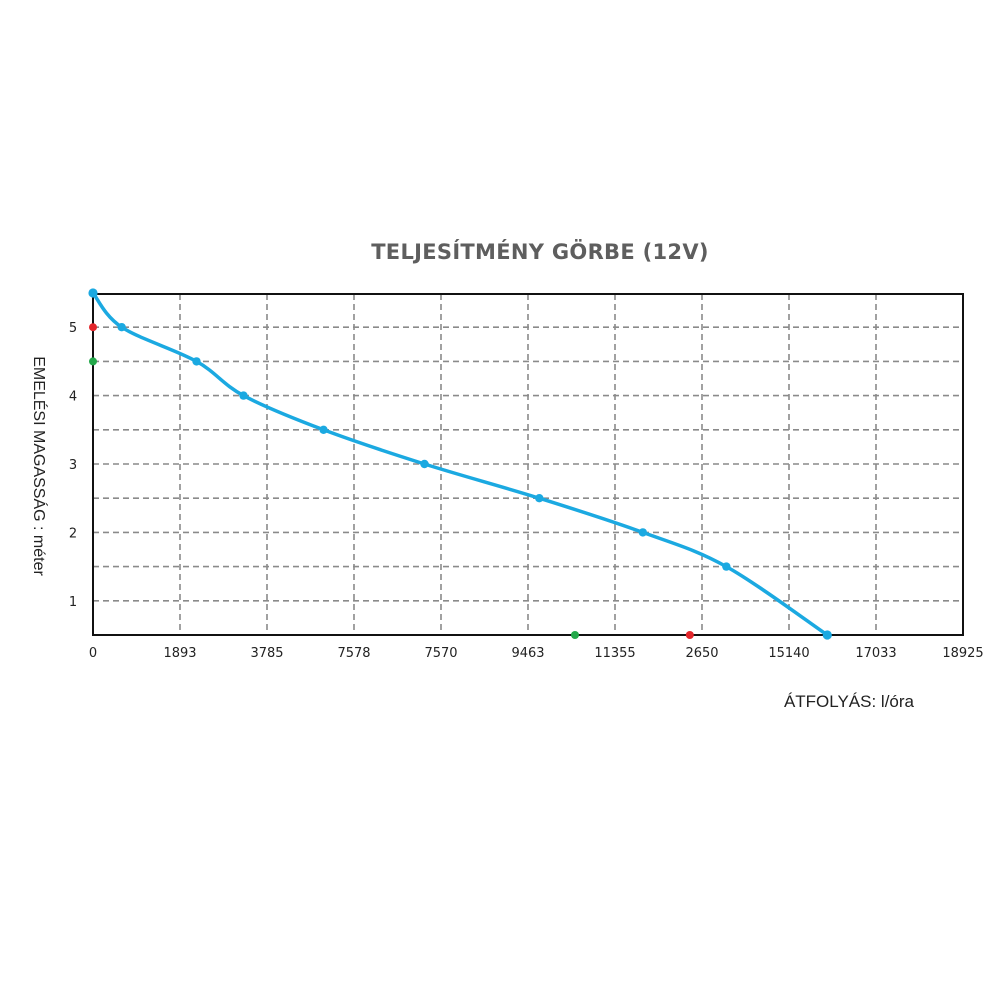  What do you see at coordinates (875, 653) in the screenshot?
I see `x-tick-label: 17033` at bounding box center [875, 653].